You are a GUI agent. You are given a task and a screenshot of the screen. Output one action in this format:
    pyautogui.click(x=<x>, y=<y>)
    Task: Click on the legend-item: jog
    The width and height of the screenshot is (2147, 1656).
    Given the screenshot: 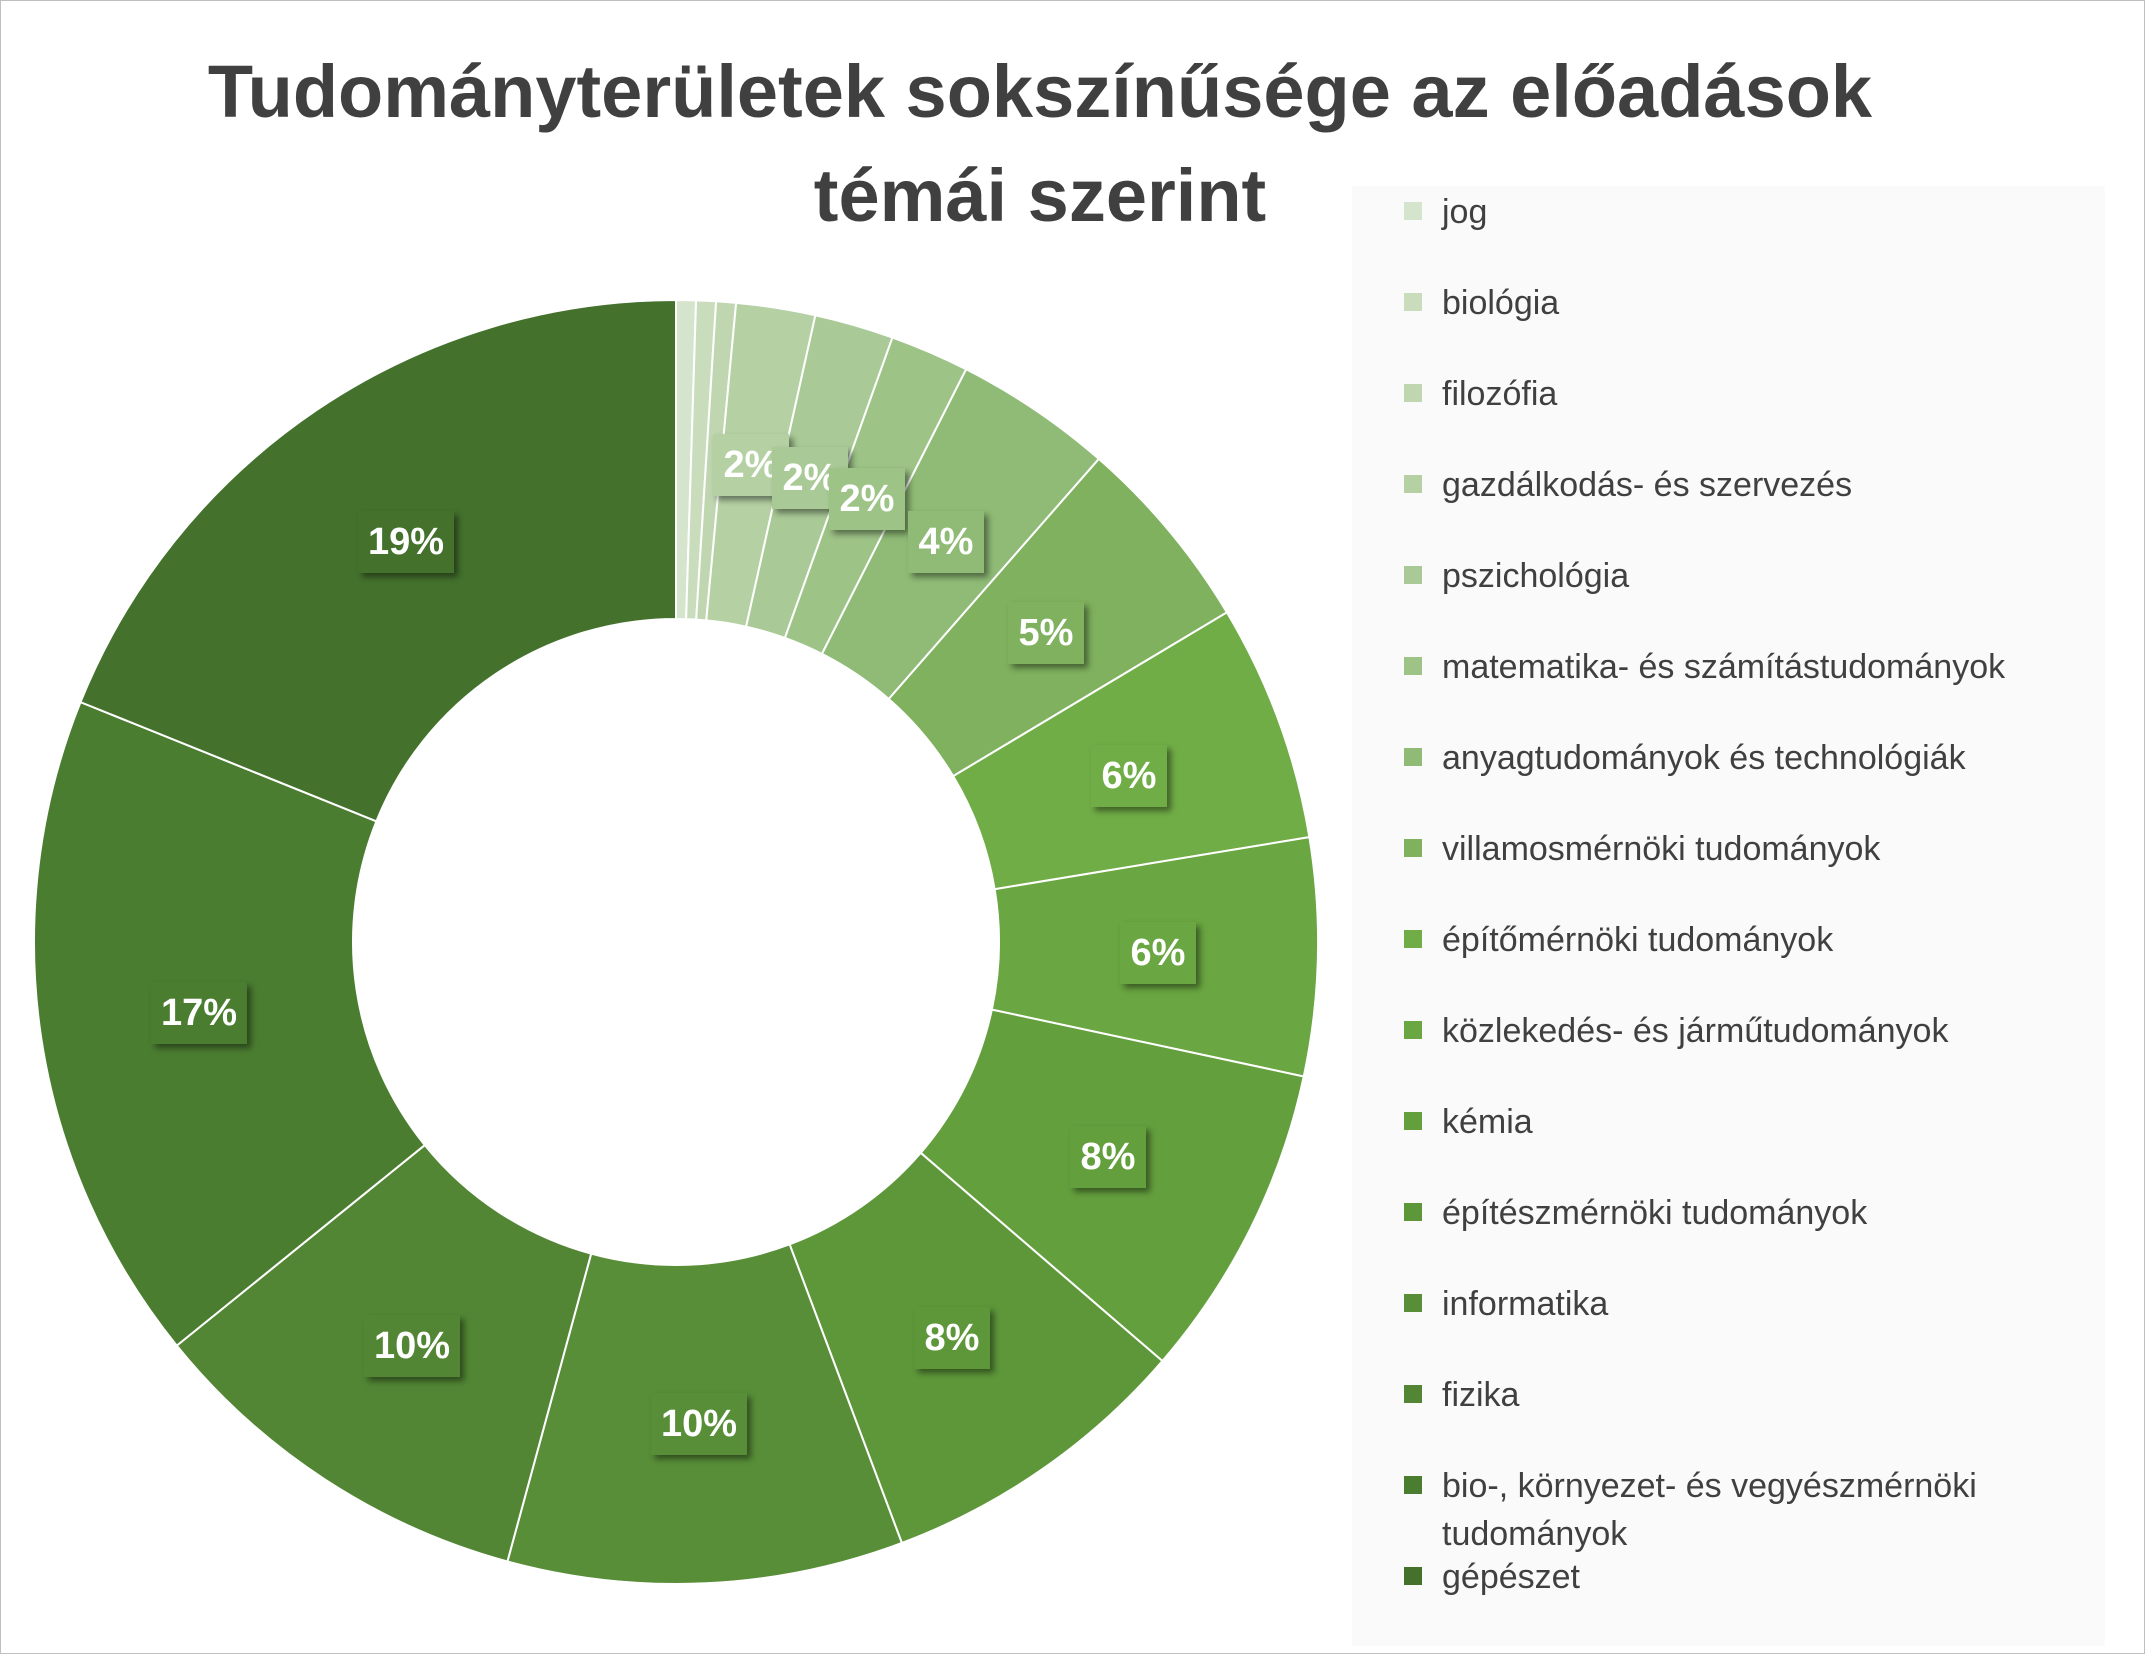 What is the action you would take?
    pyautogui.click(x=1743, y=212)
    